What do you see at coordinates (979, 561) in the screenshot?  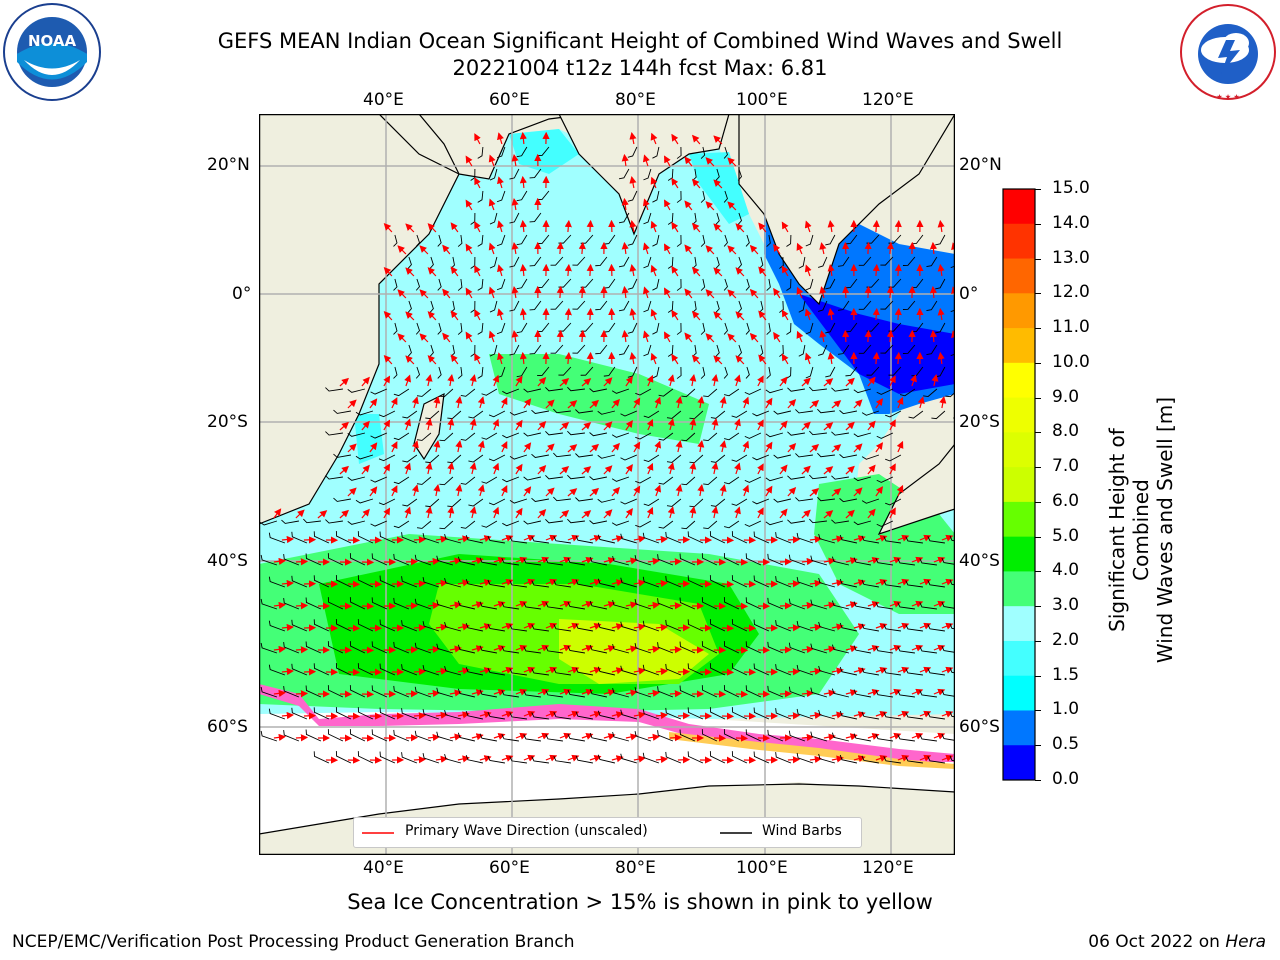 I see `lat-label-right-40s: 40°S` at bounding box center [979, 561].